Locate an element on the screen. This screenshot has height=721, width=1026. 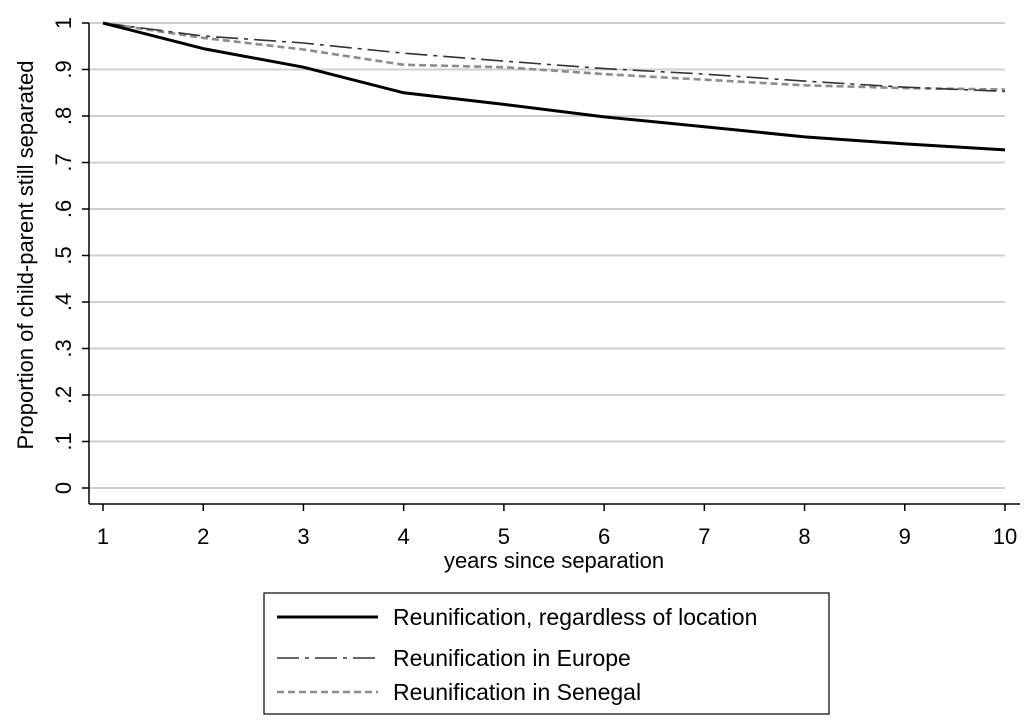
x-tick-label: 3 is located at coordinates (303, 536).